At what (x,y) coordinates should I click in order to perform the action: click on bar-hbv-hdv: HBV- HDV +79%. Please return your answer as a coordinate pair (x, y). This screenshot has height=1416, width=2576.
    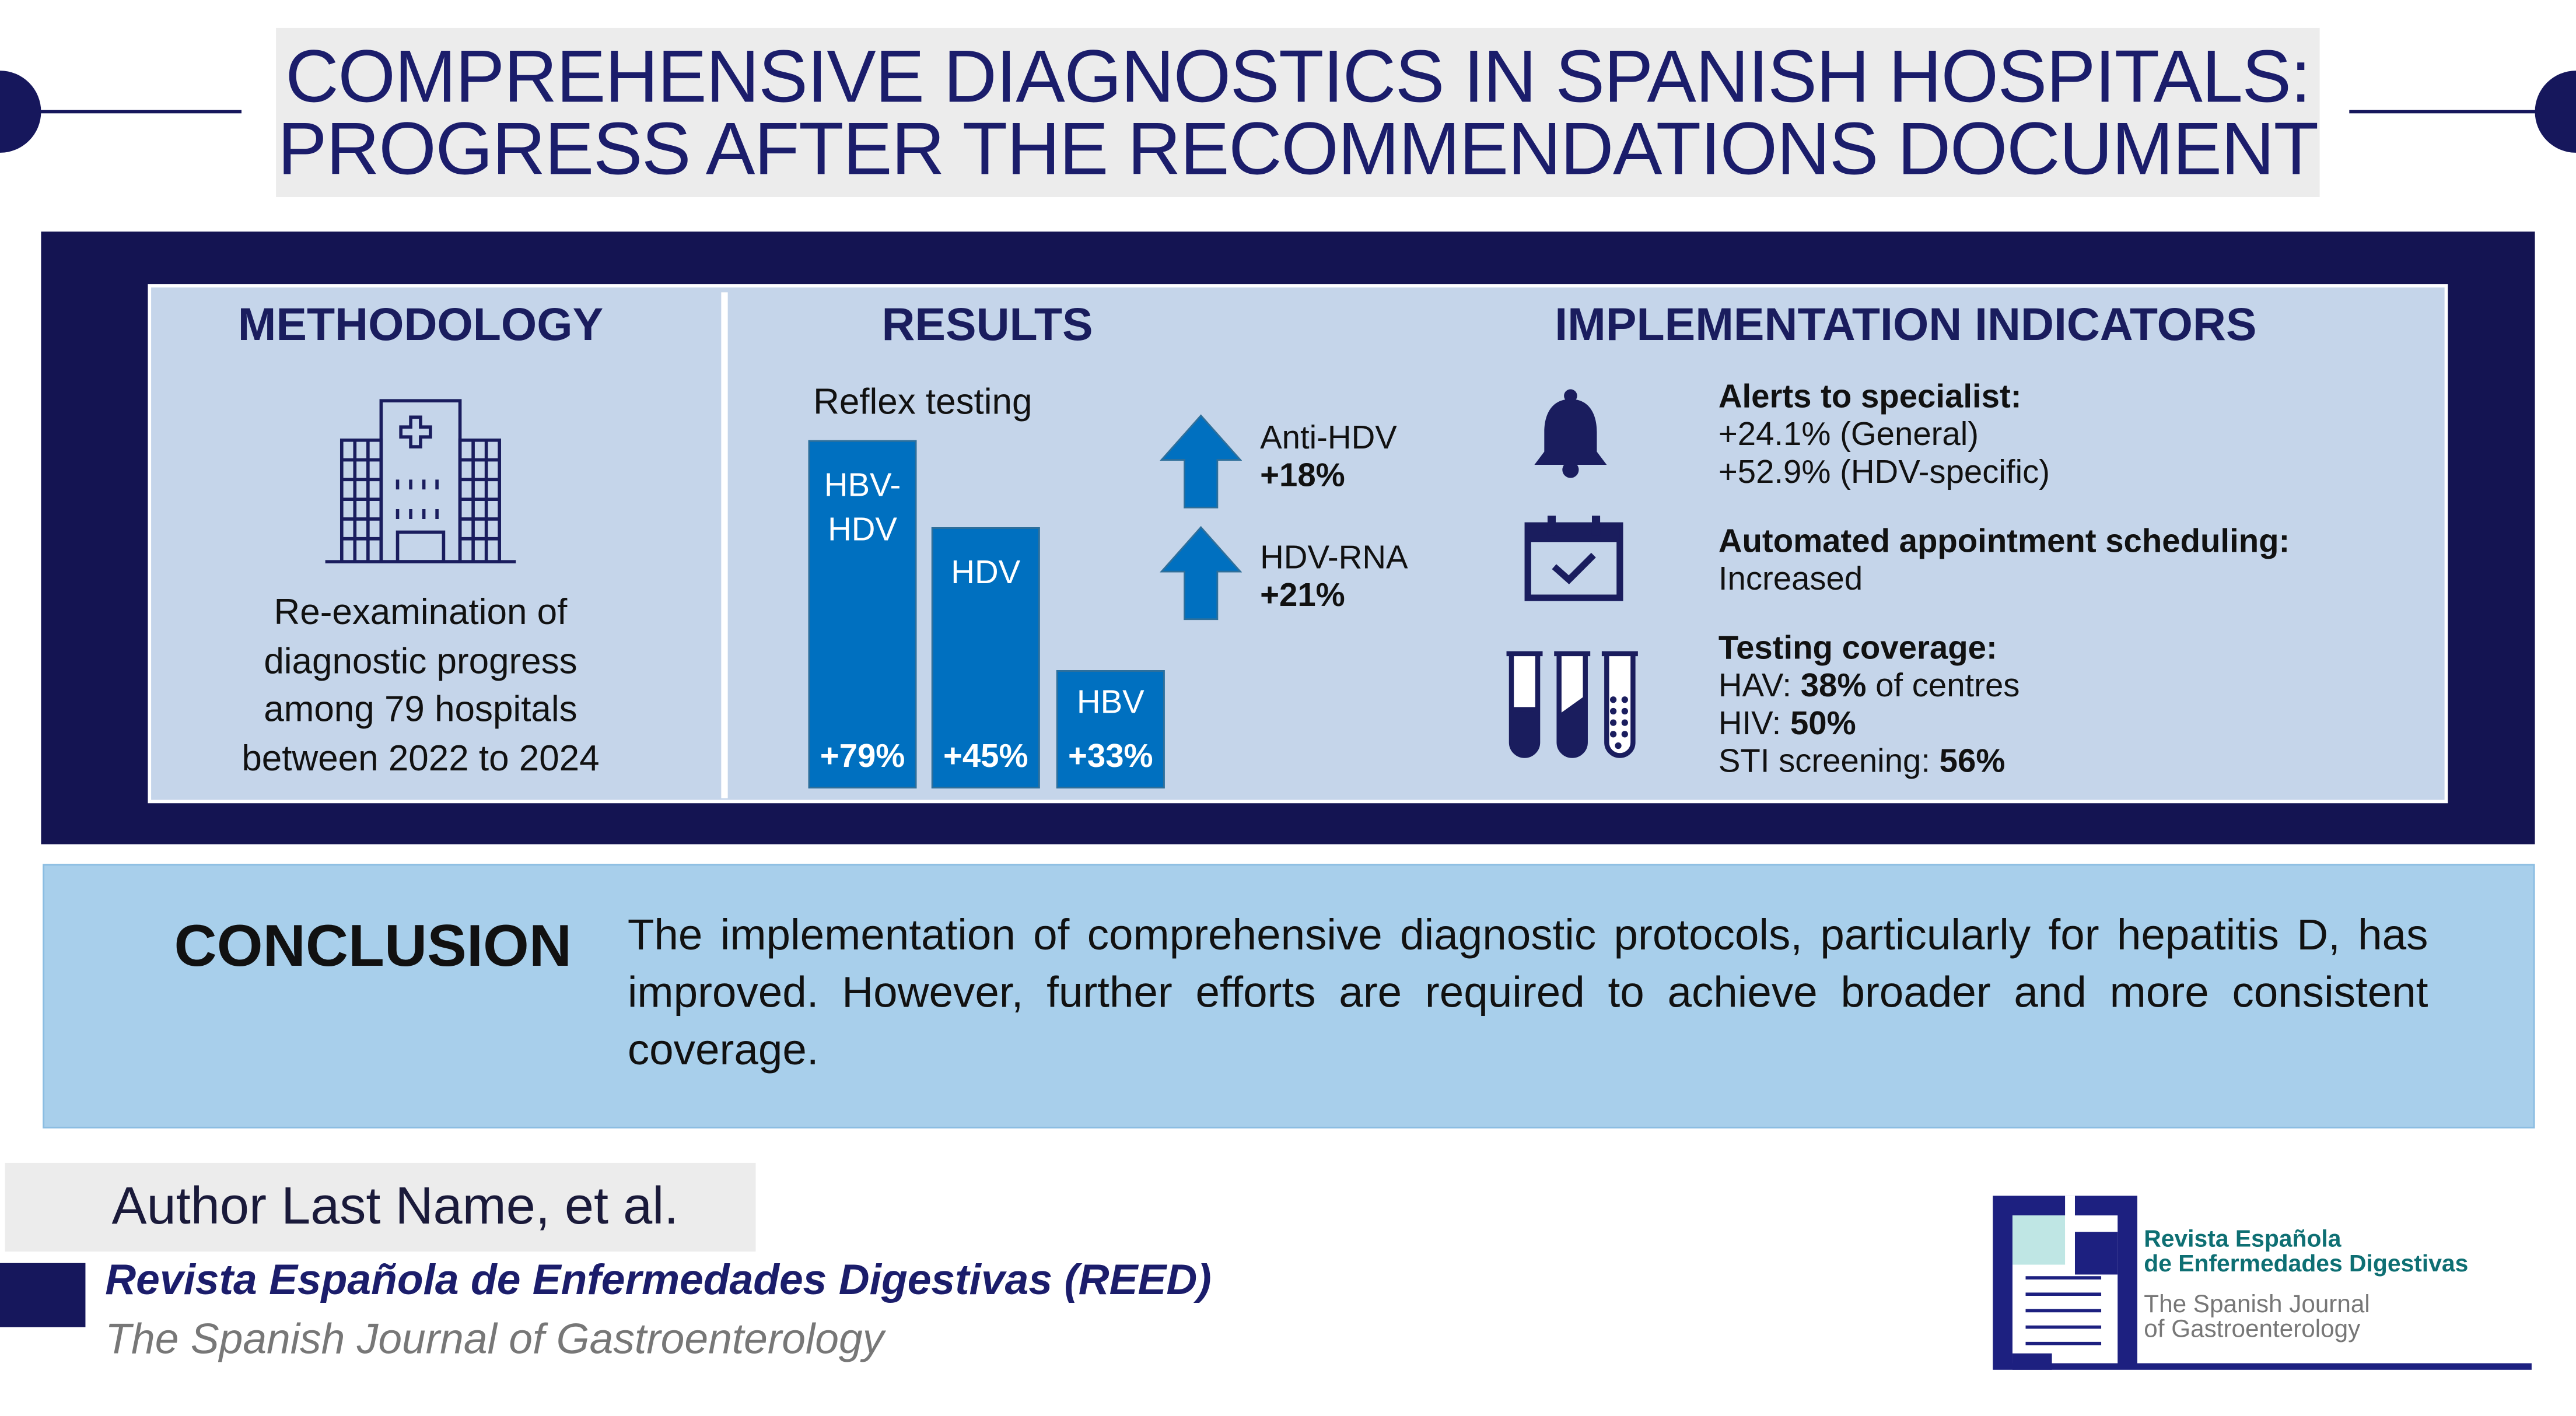
    Looking at the image, I should click on (862, 614).